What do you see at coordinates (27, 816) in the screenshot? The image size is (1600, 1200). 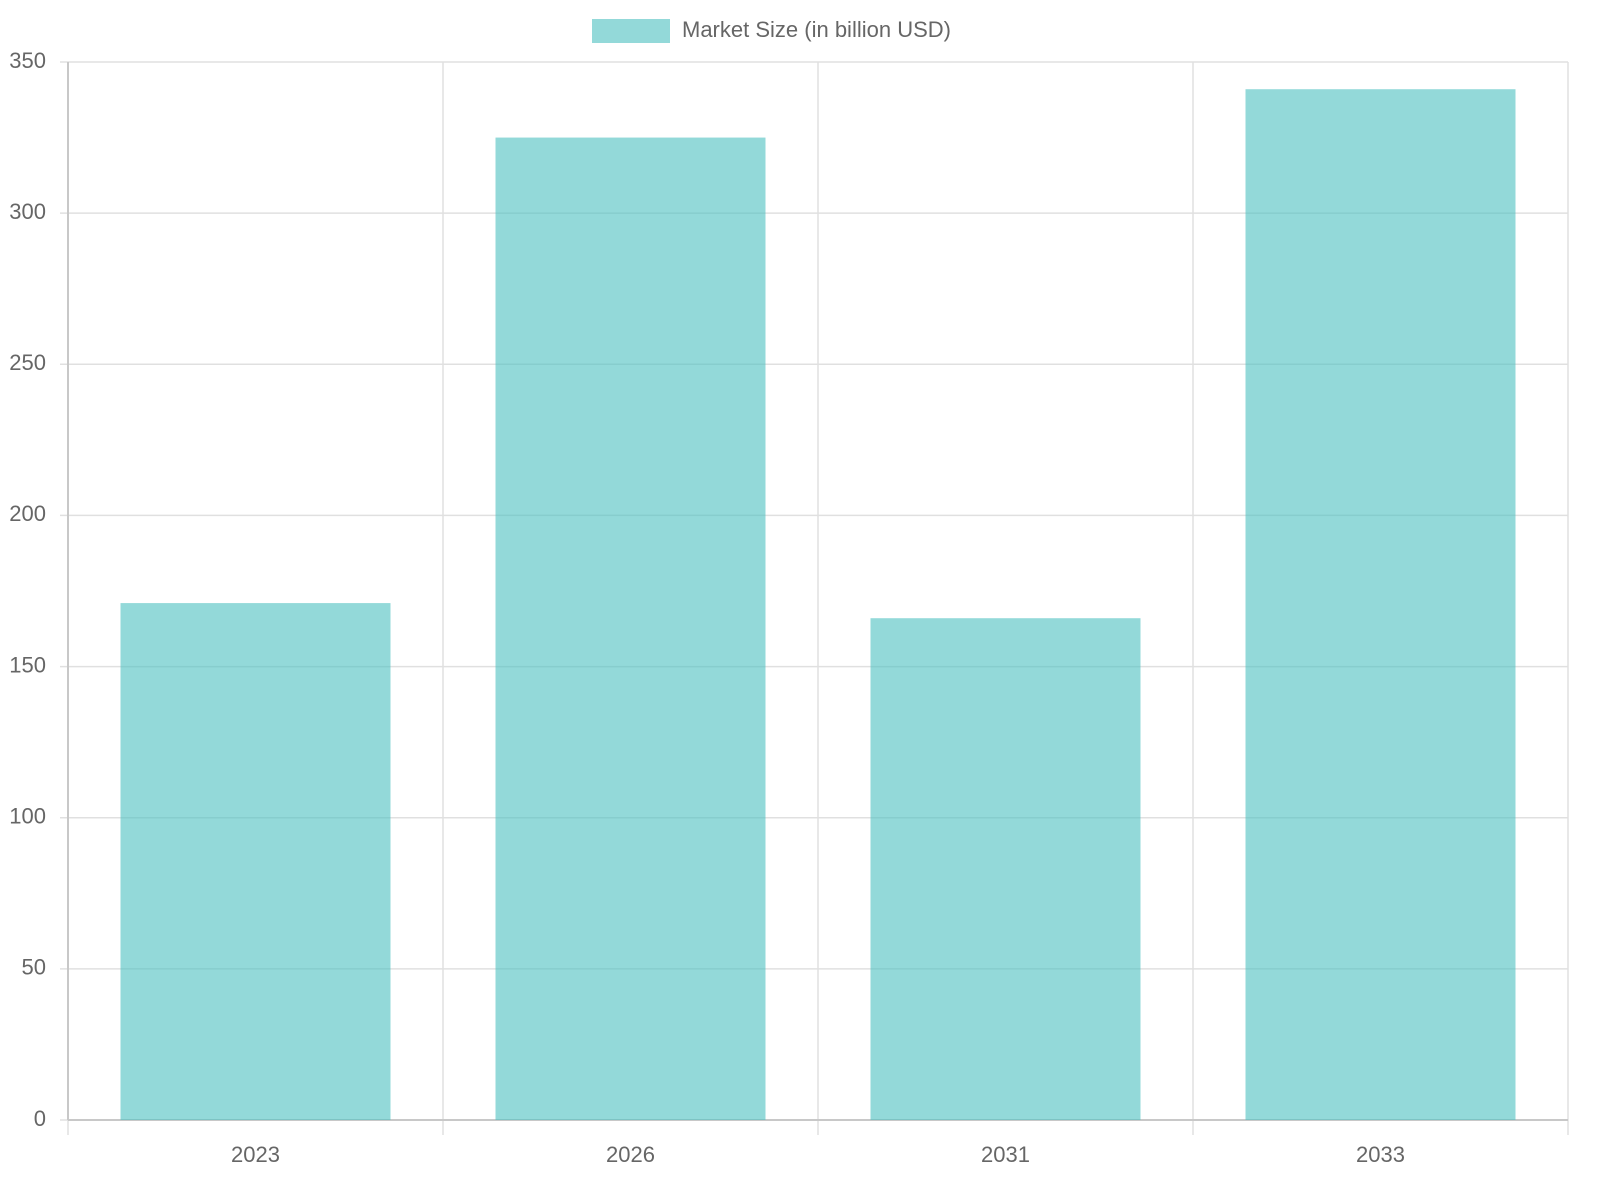 I see `y-tick-label: 100` at bounding box center [27, 816].